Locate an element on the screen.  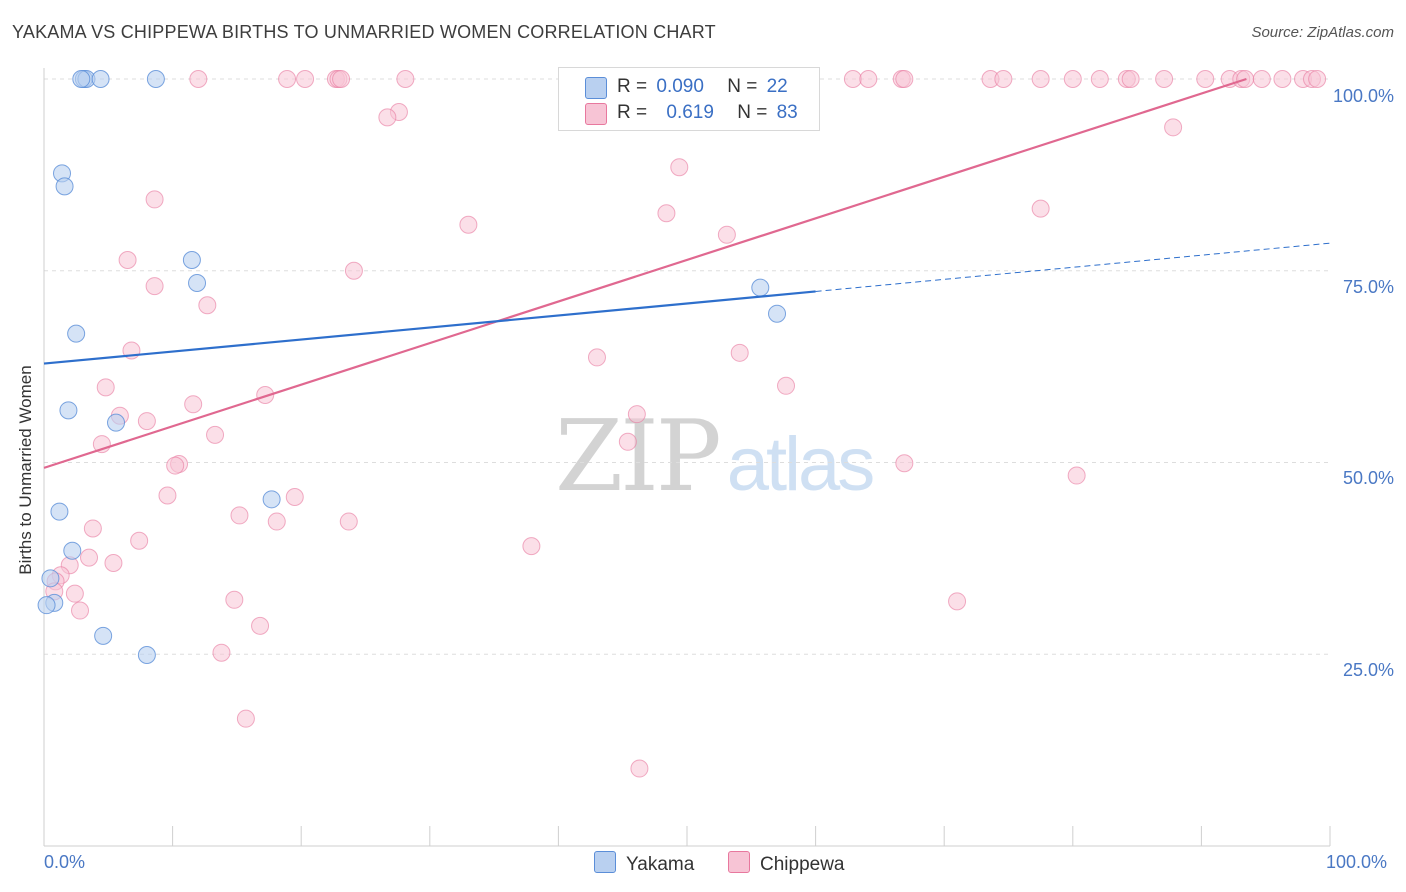
y-axis-label: Births to Unmarried Women is located at coordinates (25, 470).